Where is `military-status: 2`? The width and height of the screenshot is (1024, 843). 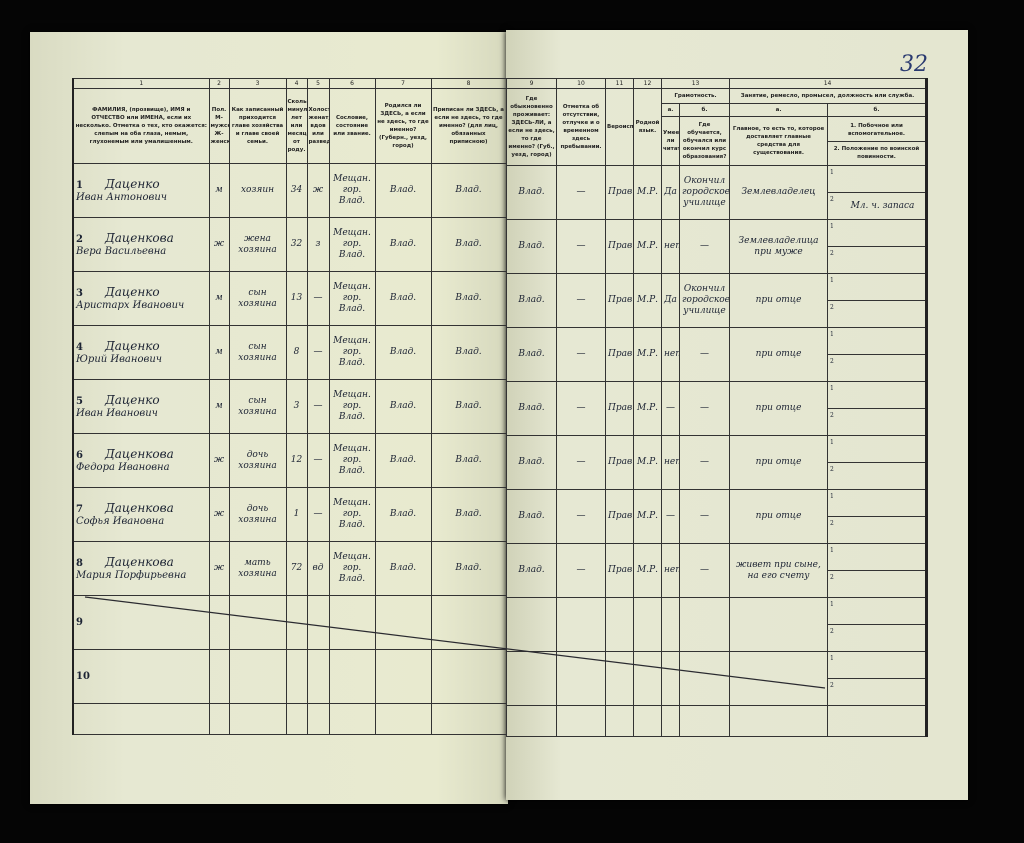 military-status: 2 is located at coordinates (877, 368).